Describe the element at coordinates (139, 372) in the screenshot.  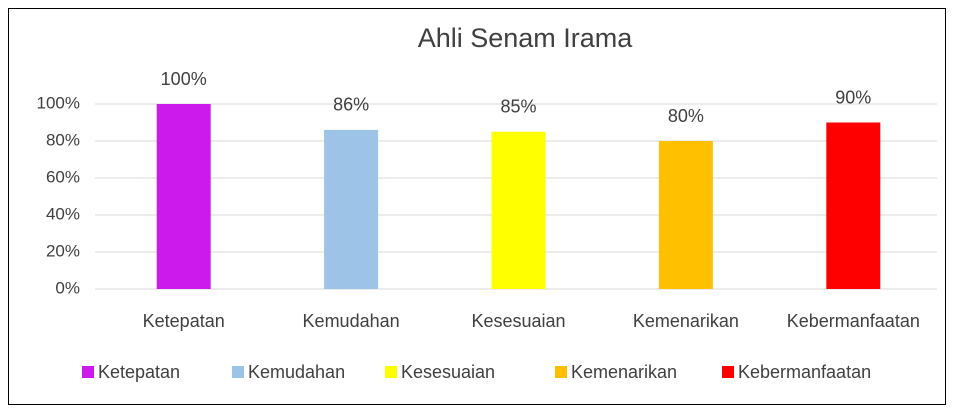
I see `legend-label: Ketepatan` at that location.